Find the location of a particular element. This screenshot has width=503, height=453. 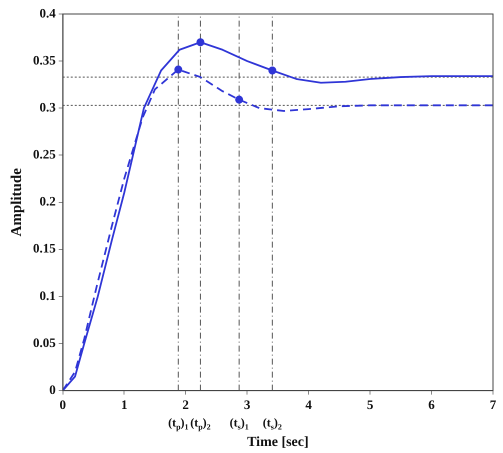

x-tick-label: 0 is located at coordinates (63, 404).